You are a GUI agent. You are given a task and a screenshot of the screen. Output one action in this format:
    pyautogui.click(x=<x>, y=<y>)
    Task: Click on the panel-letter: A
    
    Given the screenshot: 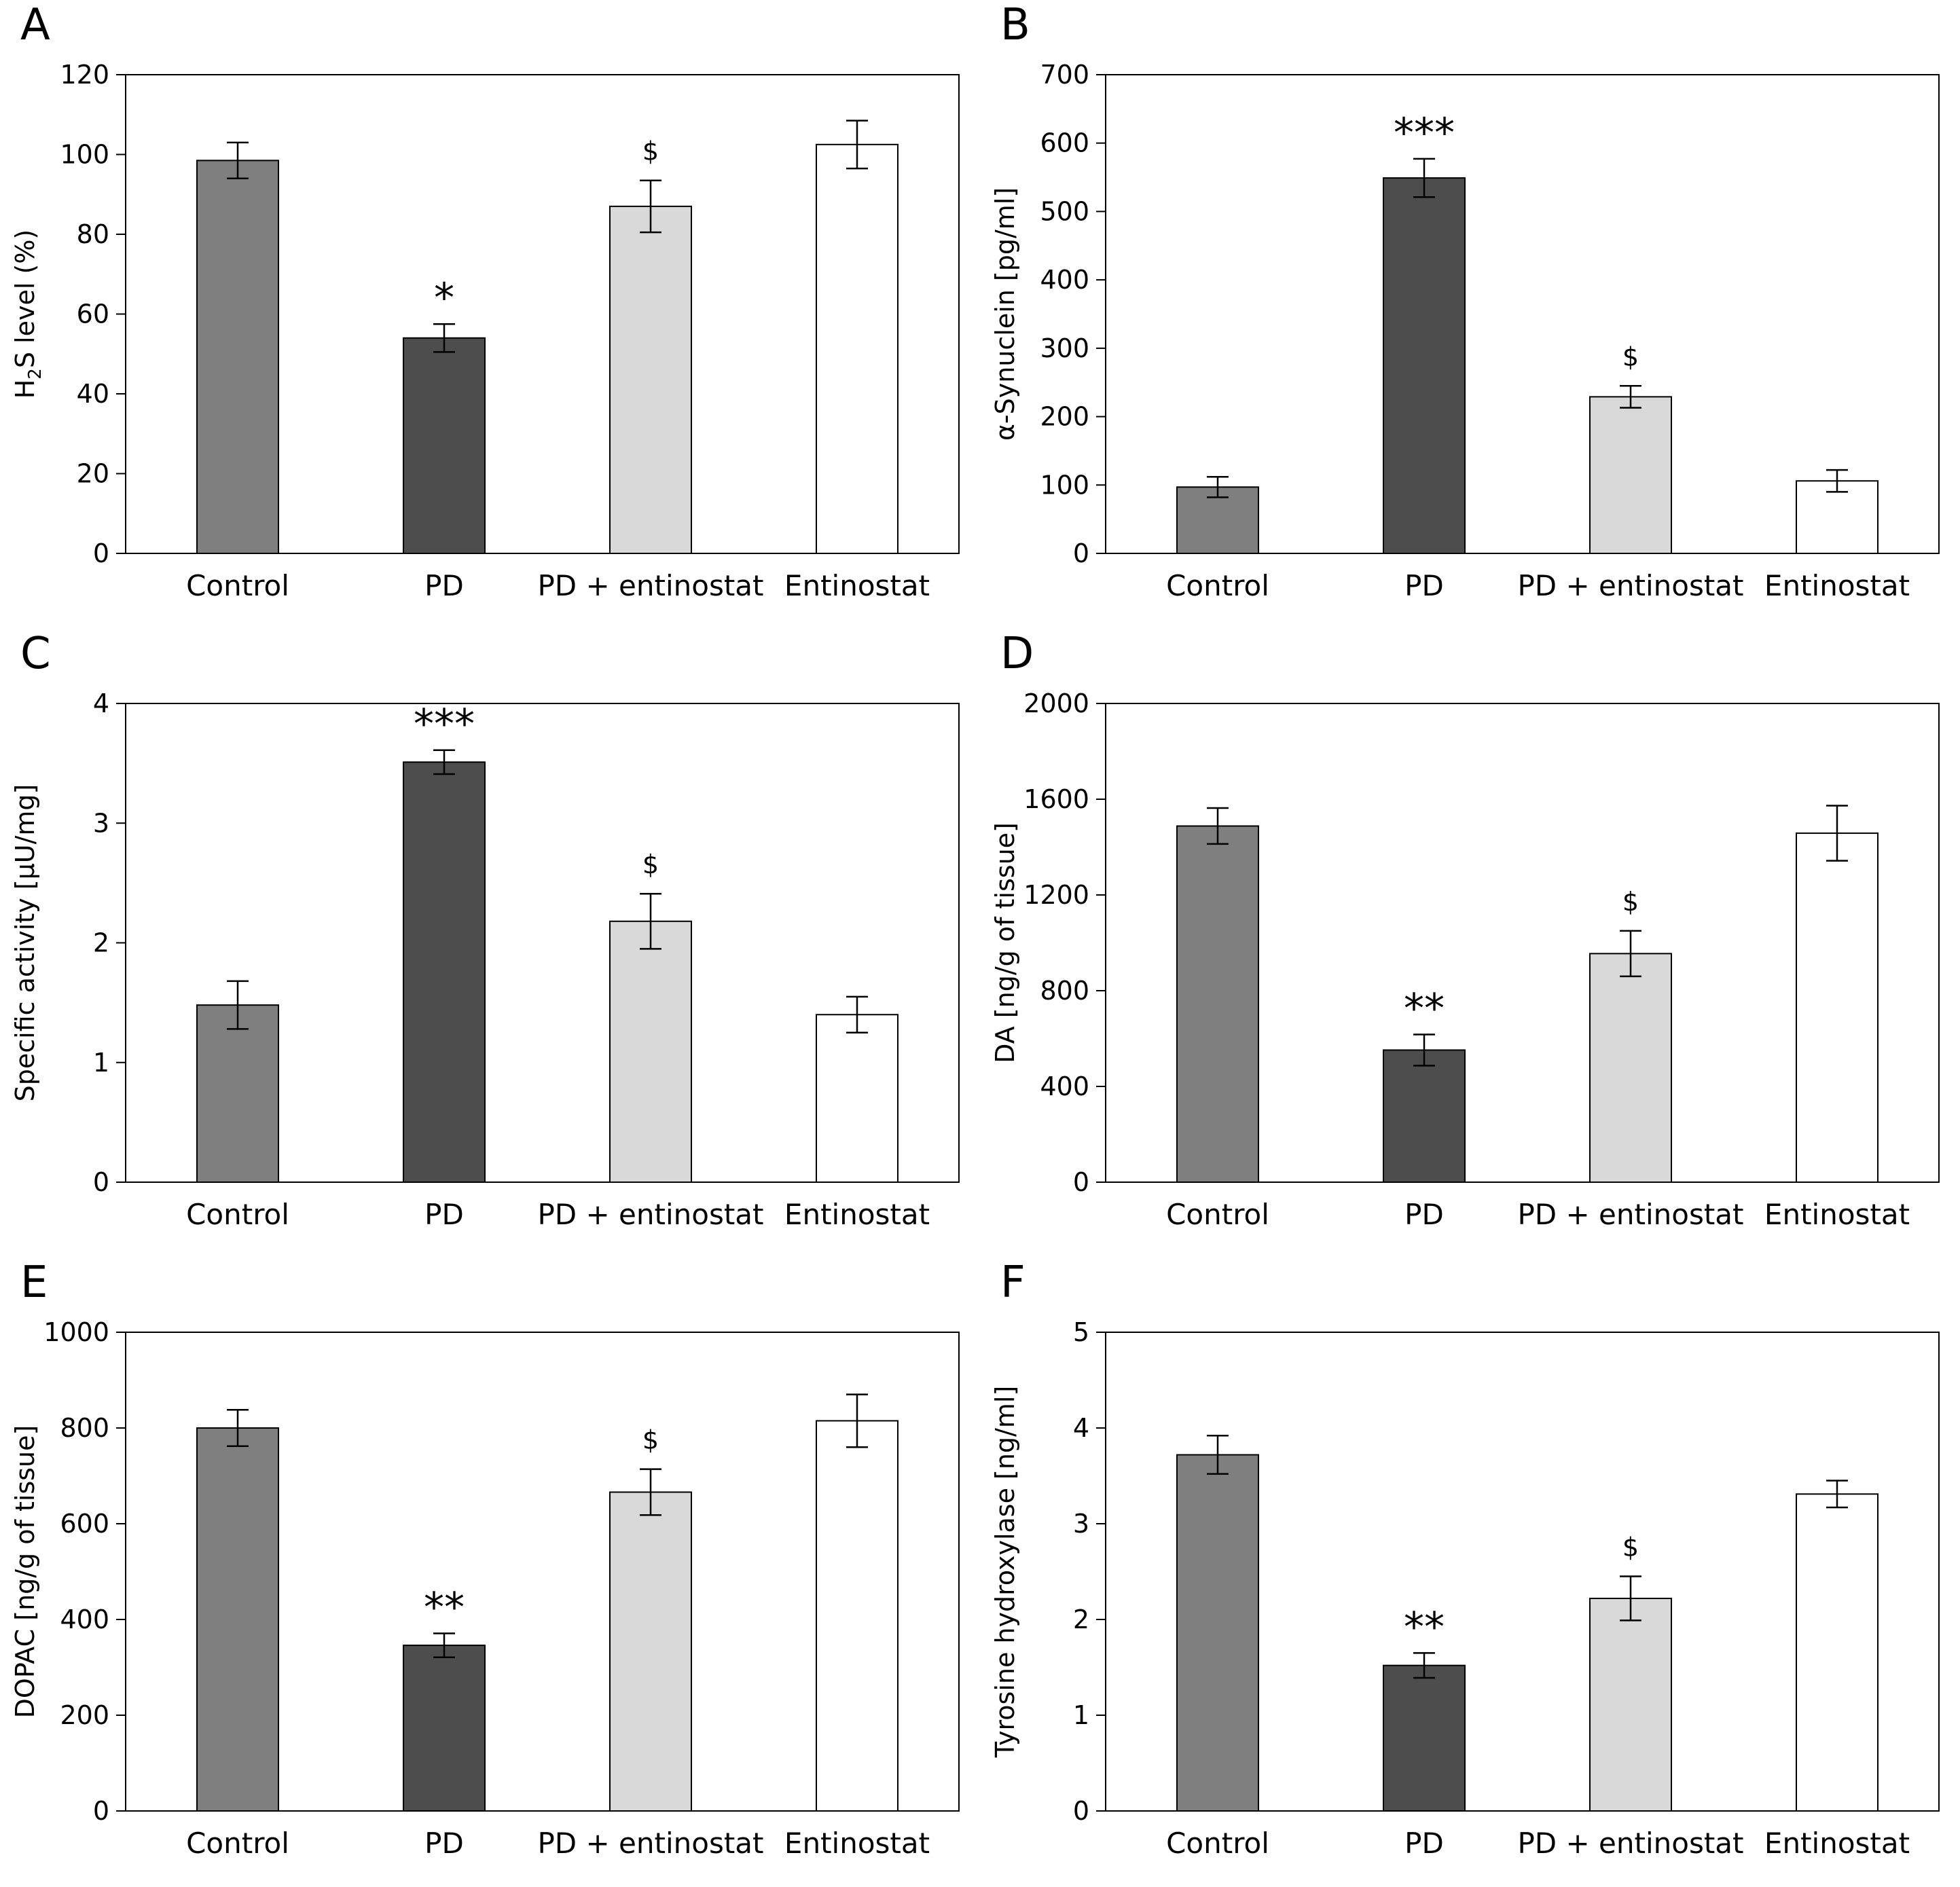 What is the action you would take?
    pyautogui.click(x=35, y=25)
    